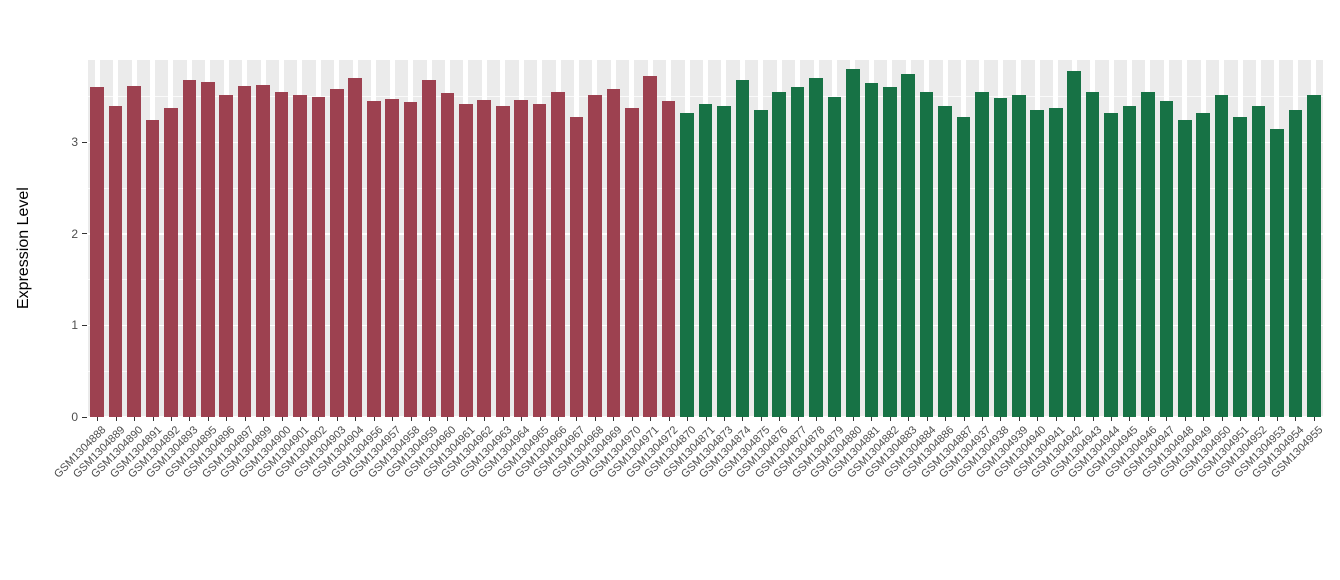  I want to click on y-tick-label: 1, so click(74, 325).